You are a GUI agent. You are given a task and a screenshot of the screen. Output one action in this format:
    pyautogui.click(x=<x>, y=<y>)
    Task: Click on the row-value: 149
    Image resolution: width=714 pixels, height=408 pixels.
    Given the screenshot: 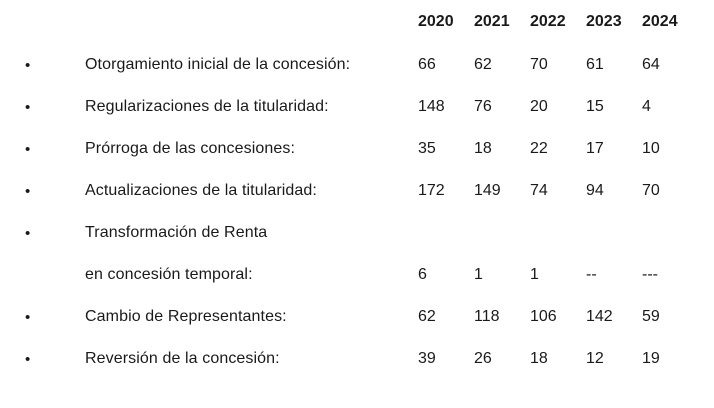 What is the action you would take?
    pyautogui.click(x=487, y=190)
    